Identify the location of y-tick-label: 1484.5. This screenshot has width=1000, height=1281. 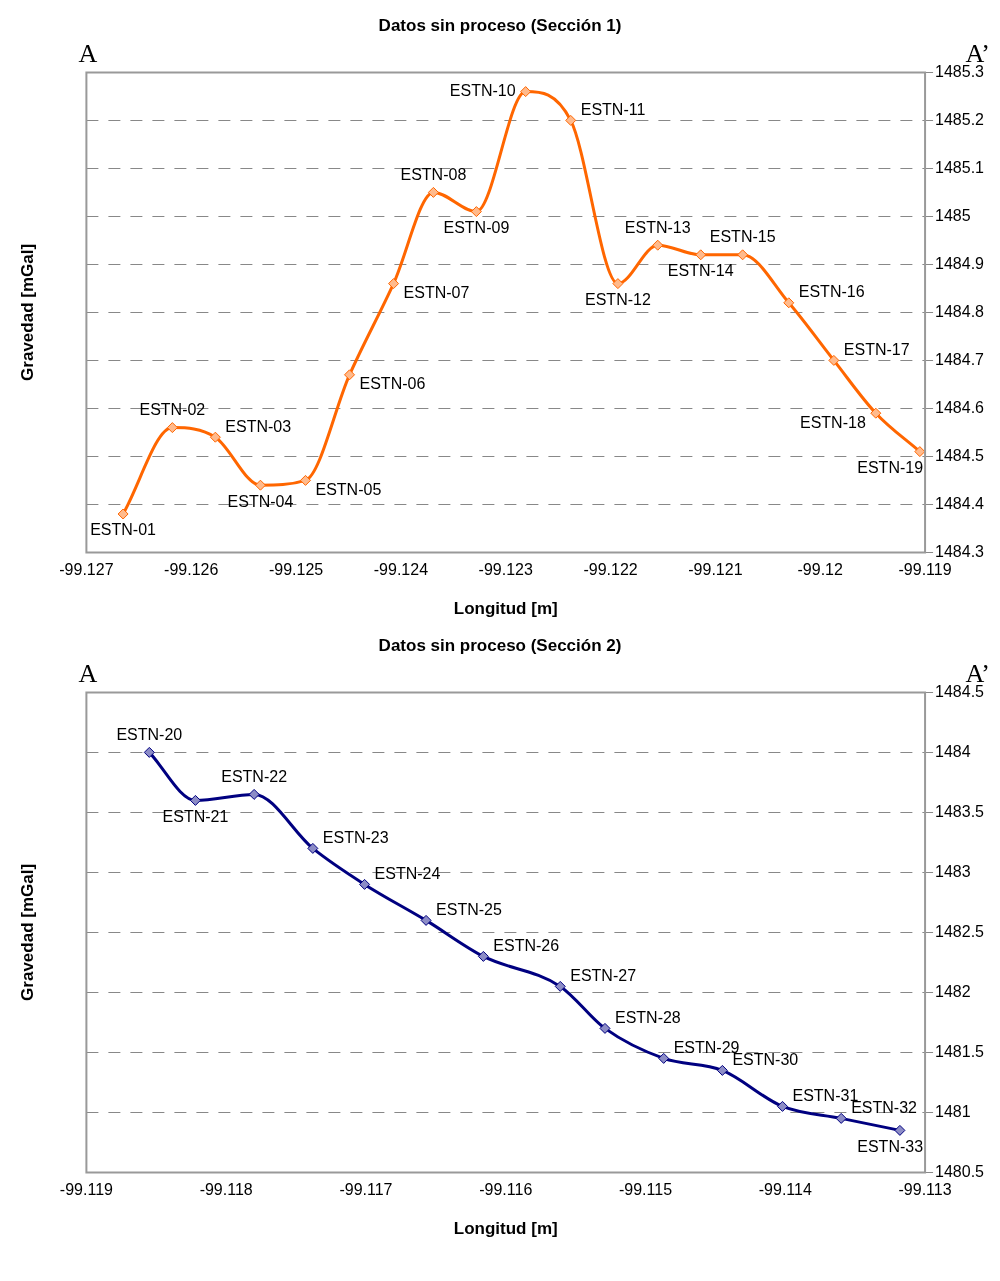
(960, 455).